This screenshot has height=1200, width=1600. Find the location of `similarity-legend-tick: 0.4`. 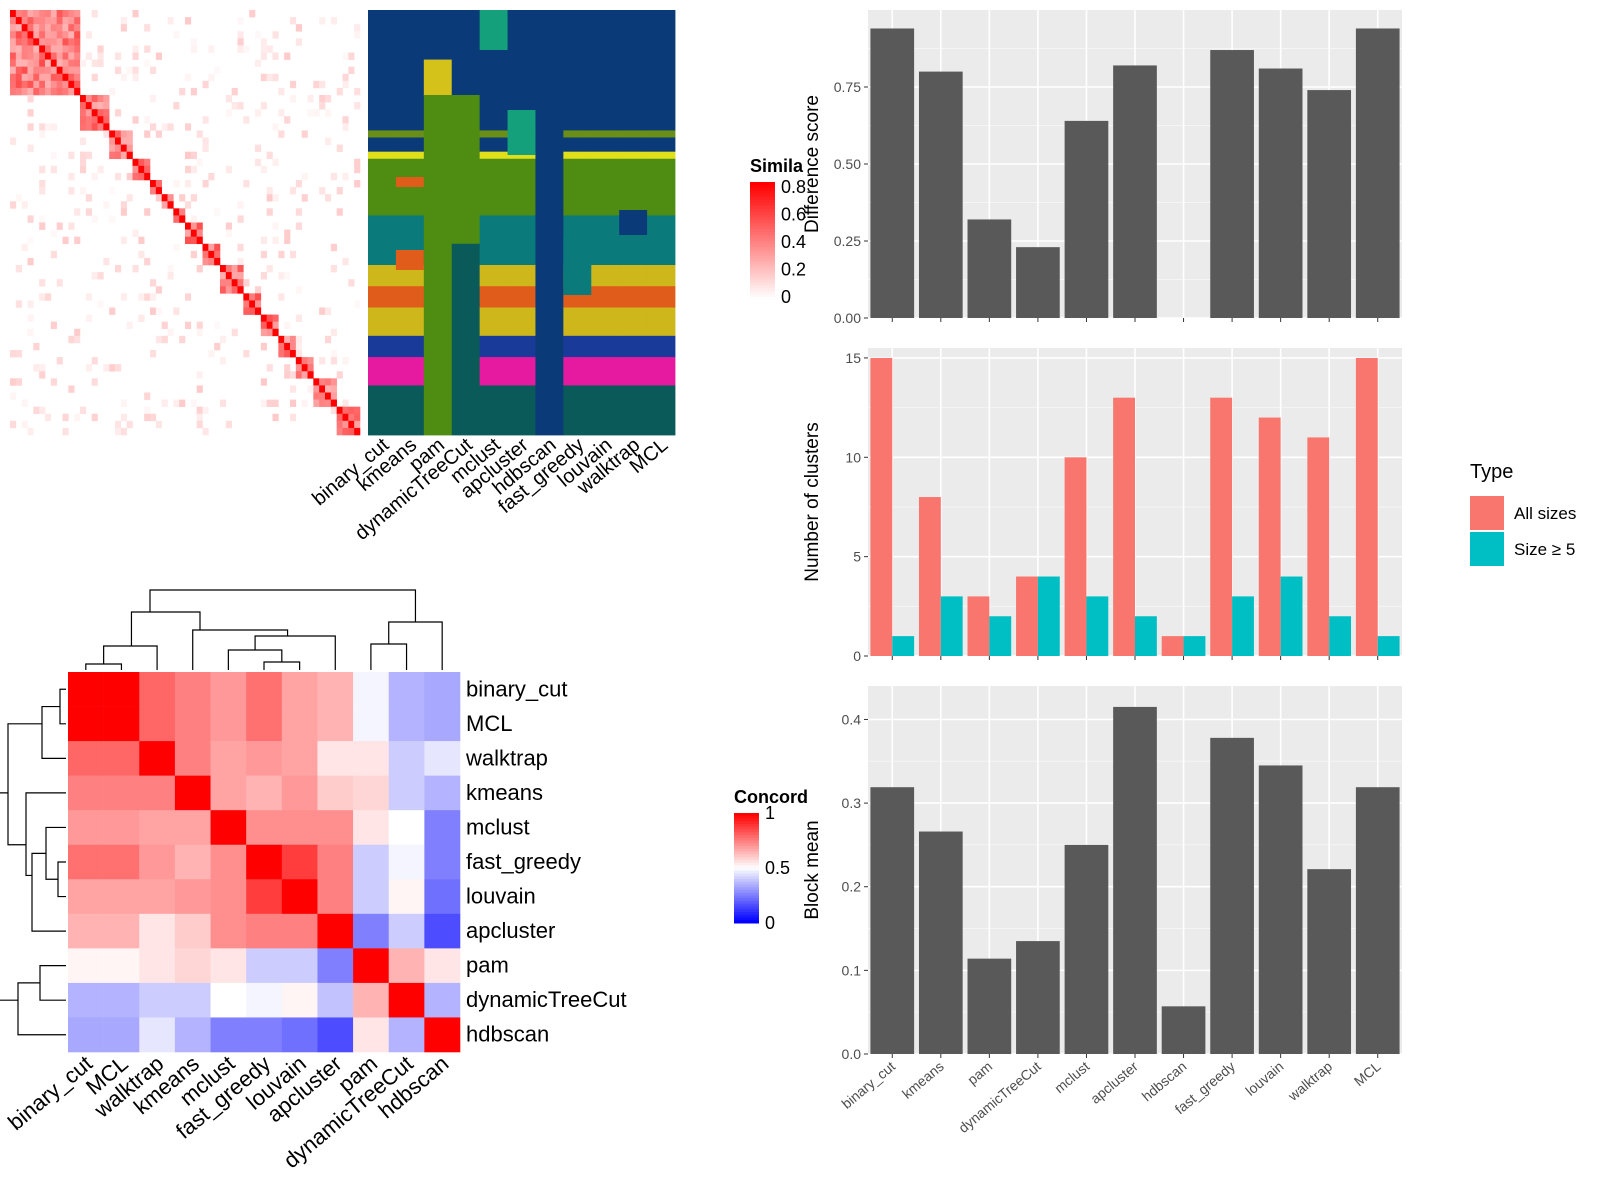

similarity-legend-tick: 0.4 is located at coordinates (793, 242).